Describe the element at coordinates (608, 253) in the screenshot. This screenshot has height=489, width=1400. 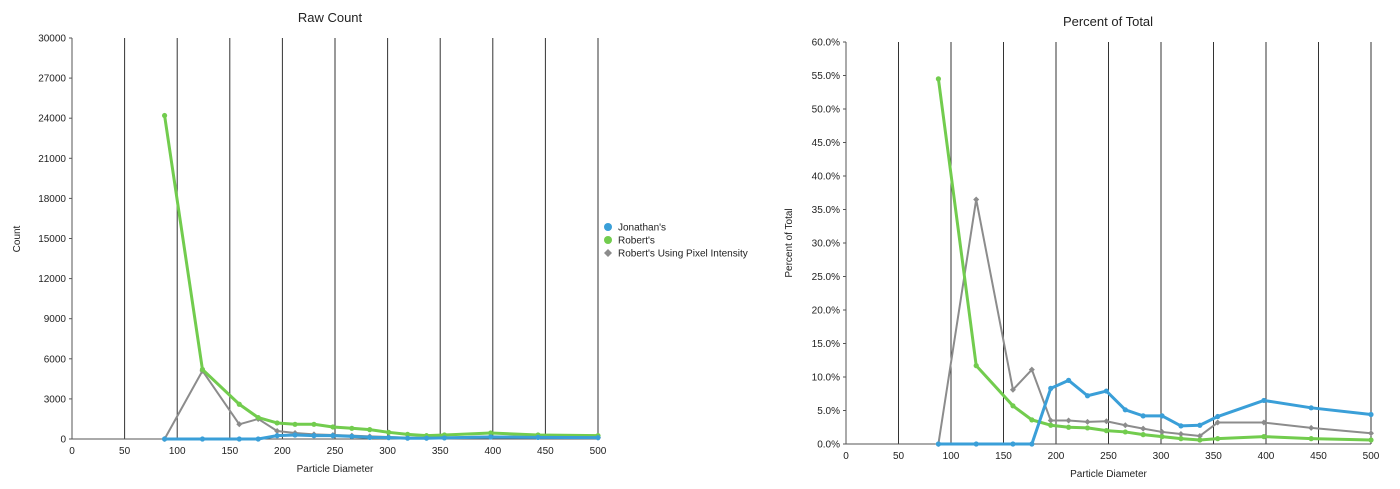
I see `diamond-marker-icon` at that location.